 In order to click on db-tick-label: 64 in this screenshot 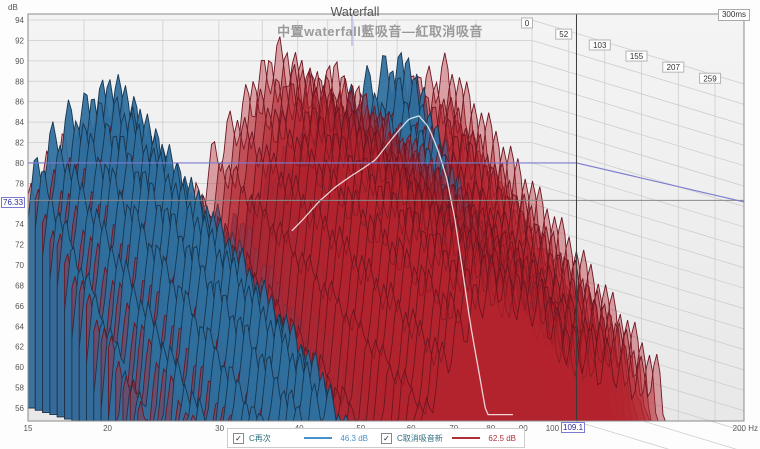, I will do `click(19, 326)`.